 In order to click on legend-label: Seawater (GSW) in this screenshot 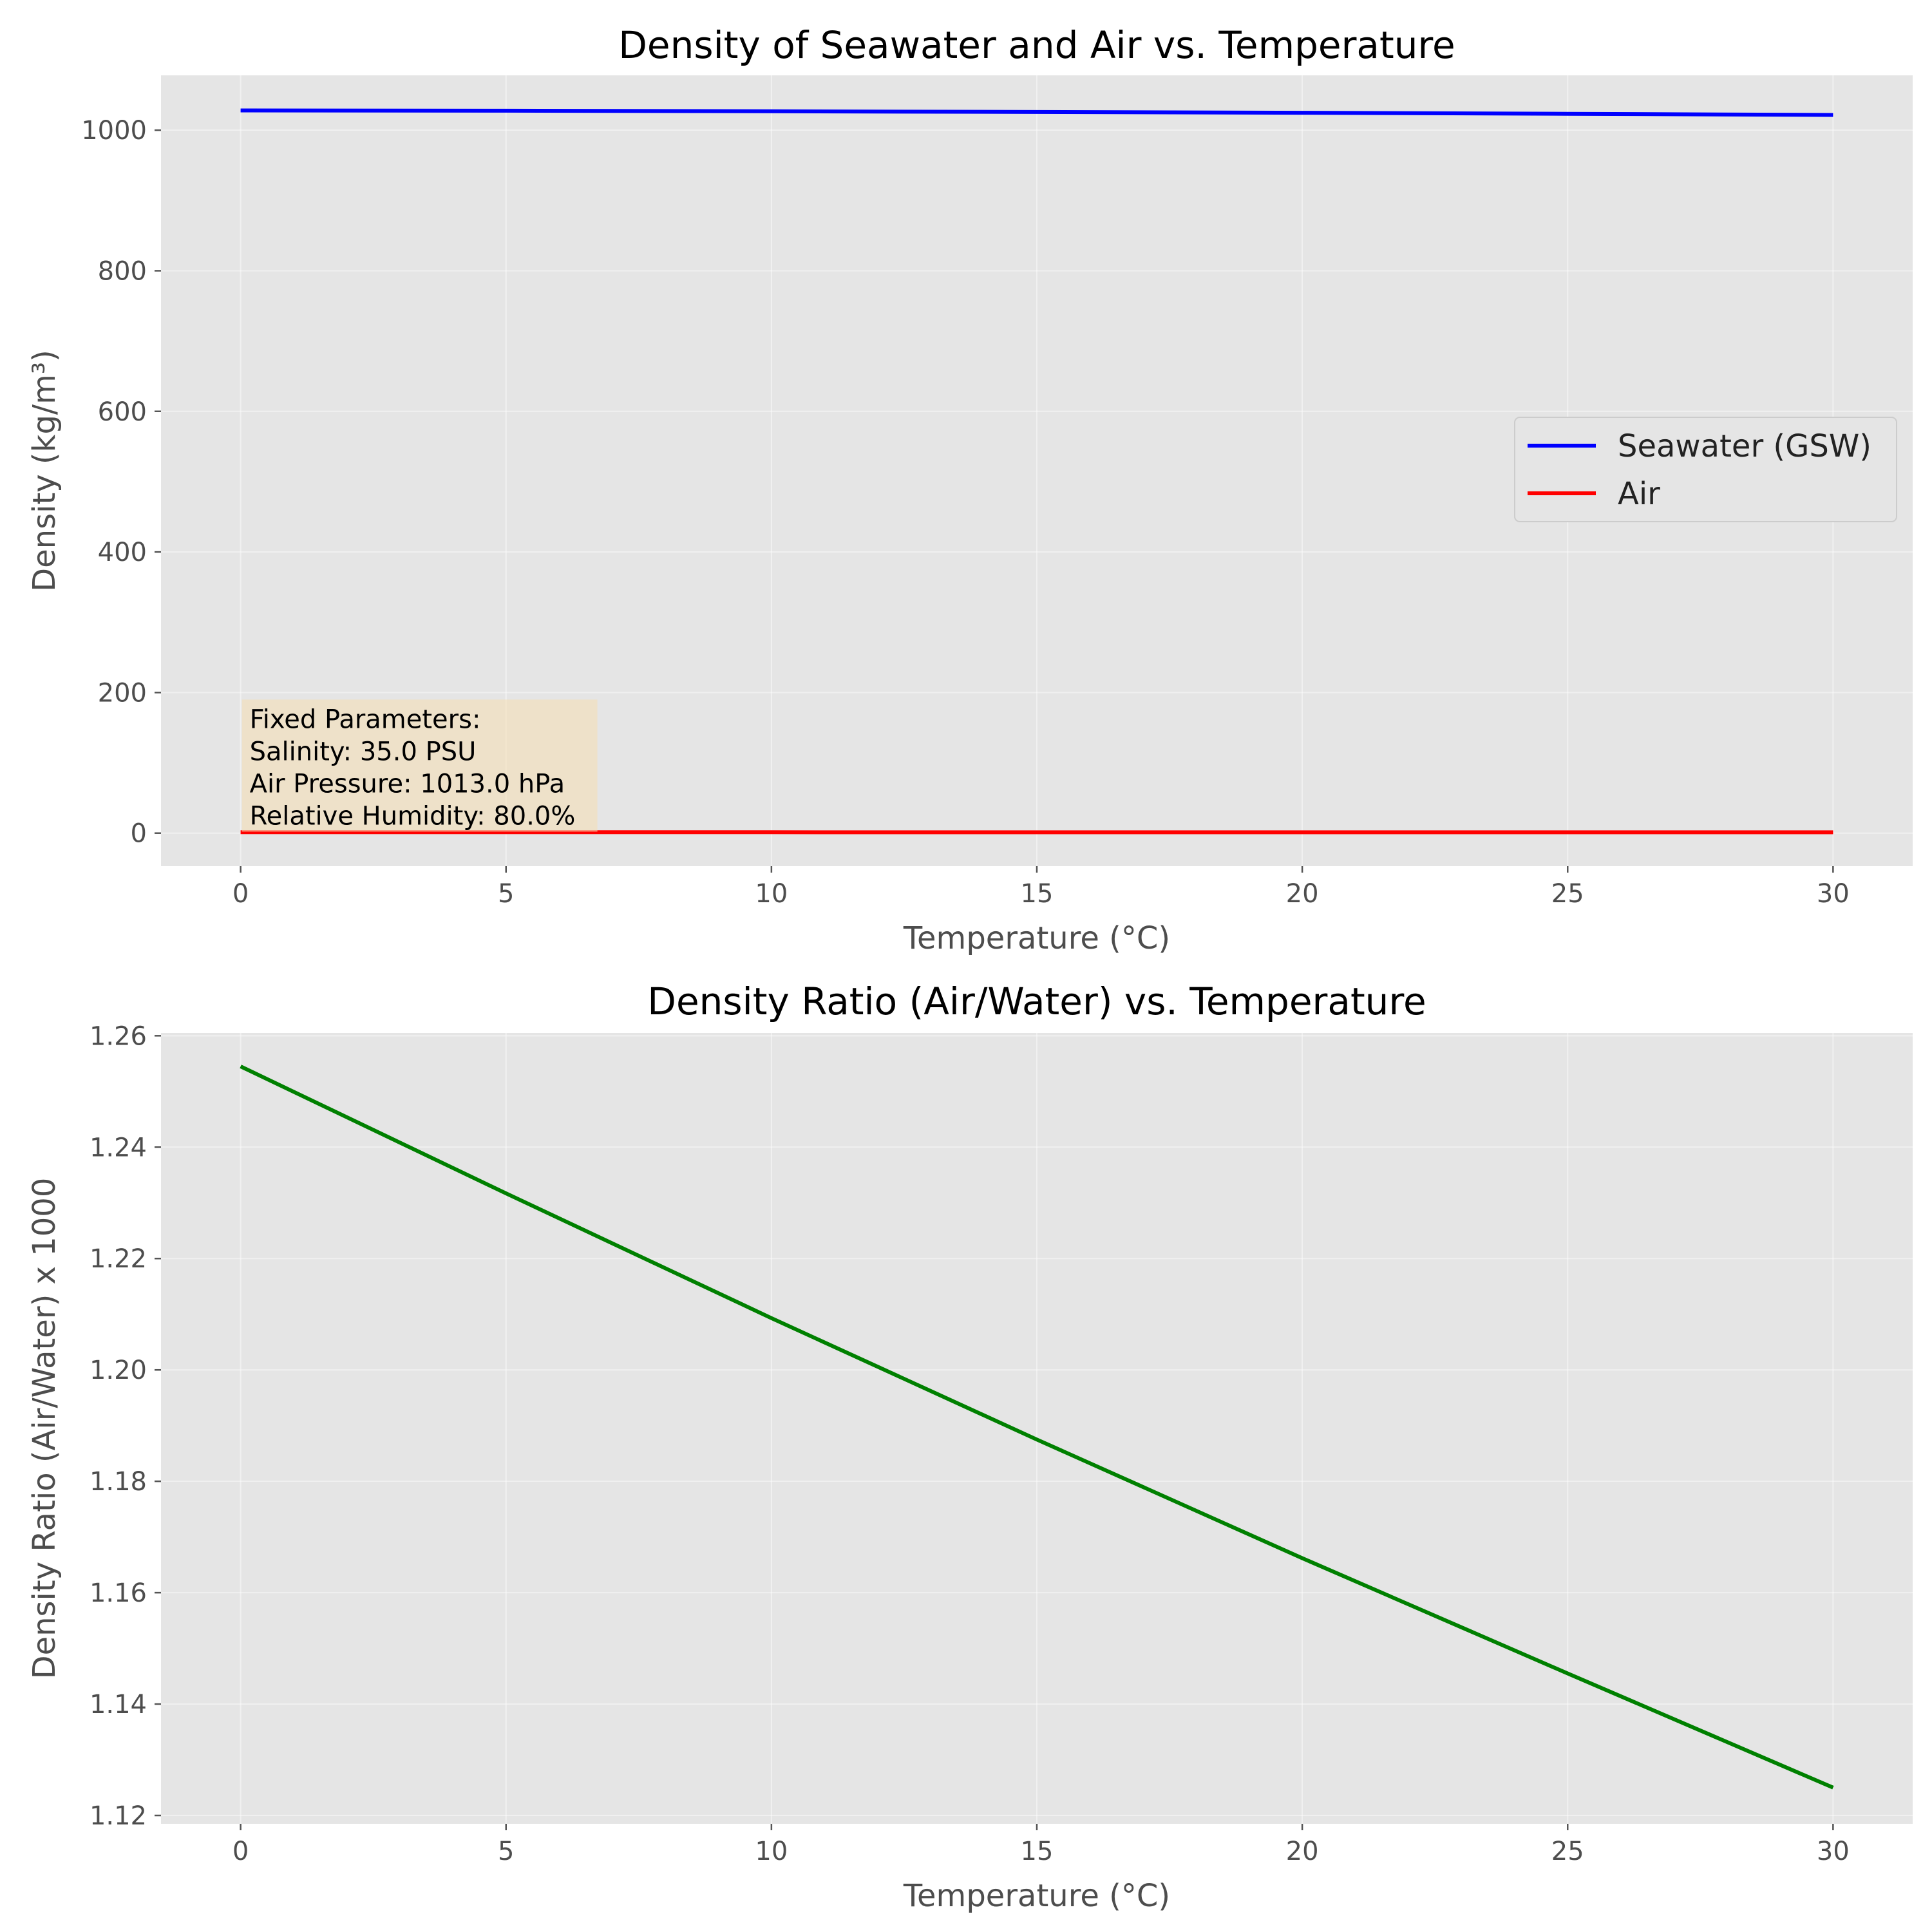, I will do `click(1744, 446)`.